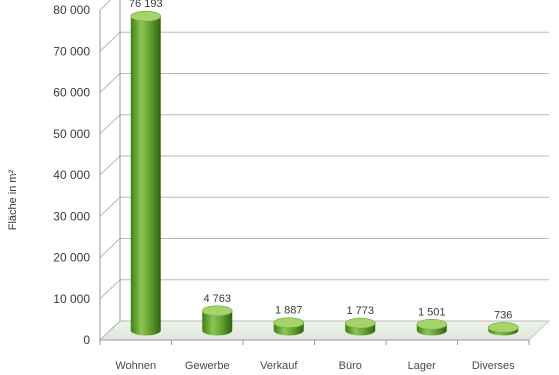 This screenshot has width=559, height=375. I want to click on y-tick-label: 40 000, so click(71, 175).